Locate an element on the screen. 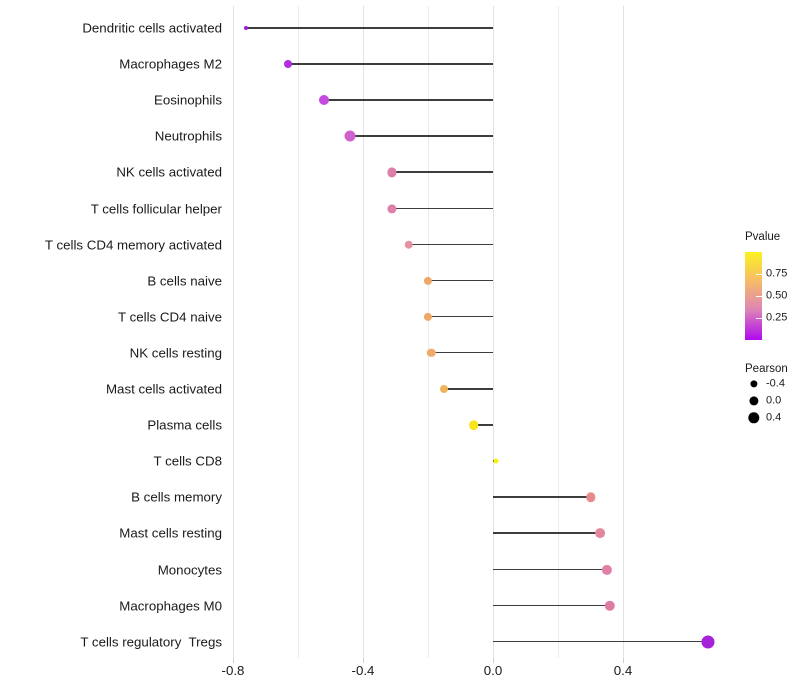 The height and width of the screenshot is (700, 800). y-axis-tick-label: T cells CD8 is located at coordinates (187, 461).